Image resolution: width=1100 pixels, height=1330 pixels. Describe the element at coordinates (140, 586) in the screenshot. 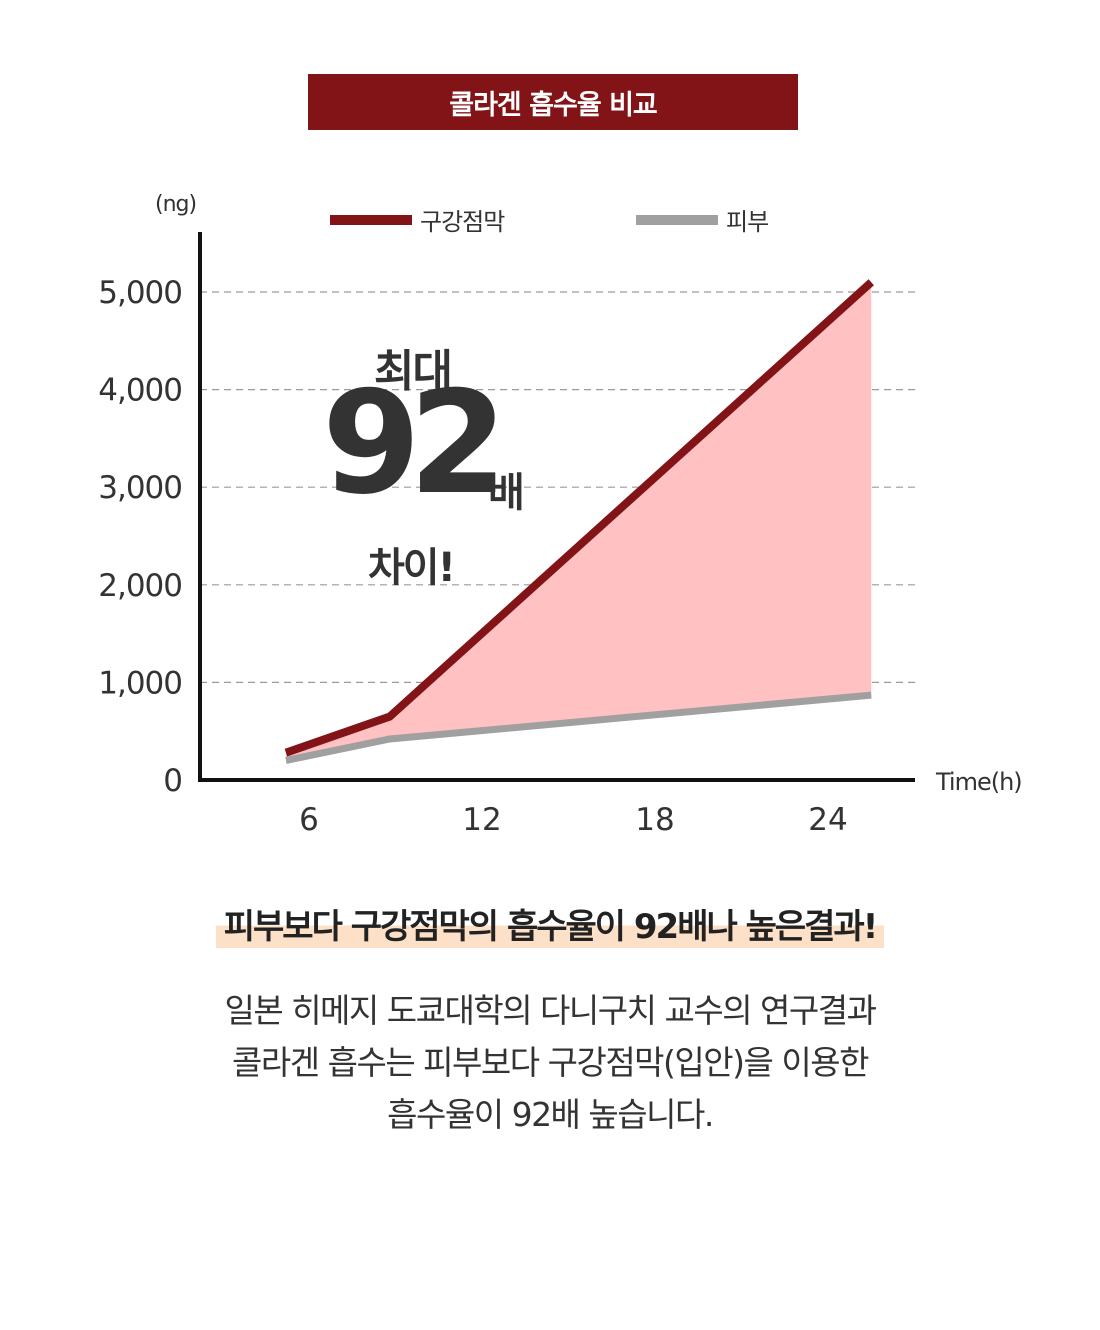

I see `y-tick-label-2000: 2,000` at that location.